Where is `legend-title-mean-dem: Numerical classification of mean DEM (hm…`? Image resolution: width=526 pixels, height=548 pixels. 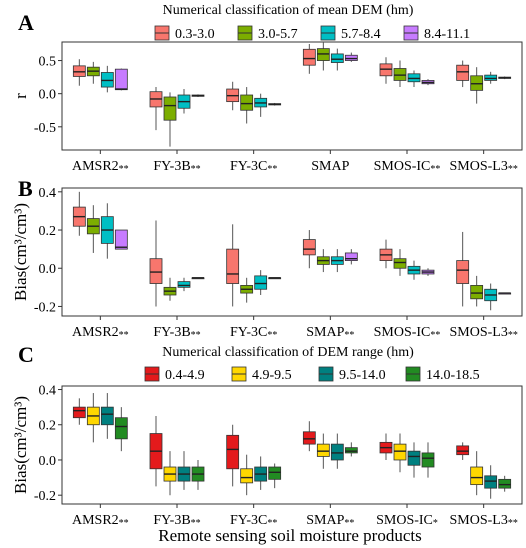
legend-title-mean-dem: Numerical classification of mean DEM (hm… is located at coordinates (288, 10).